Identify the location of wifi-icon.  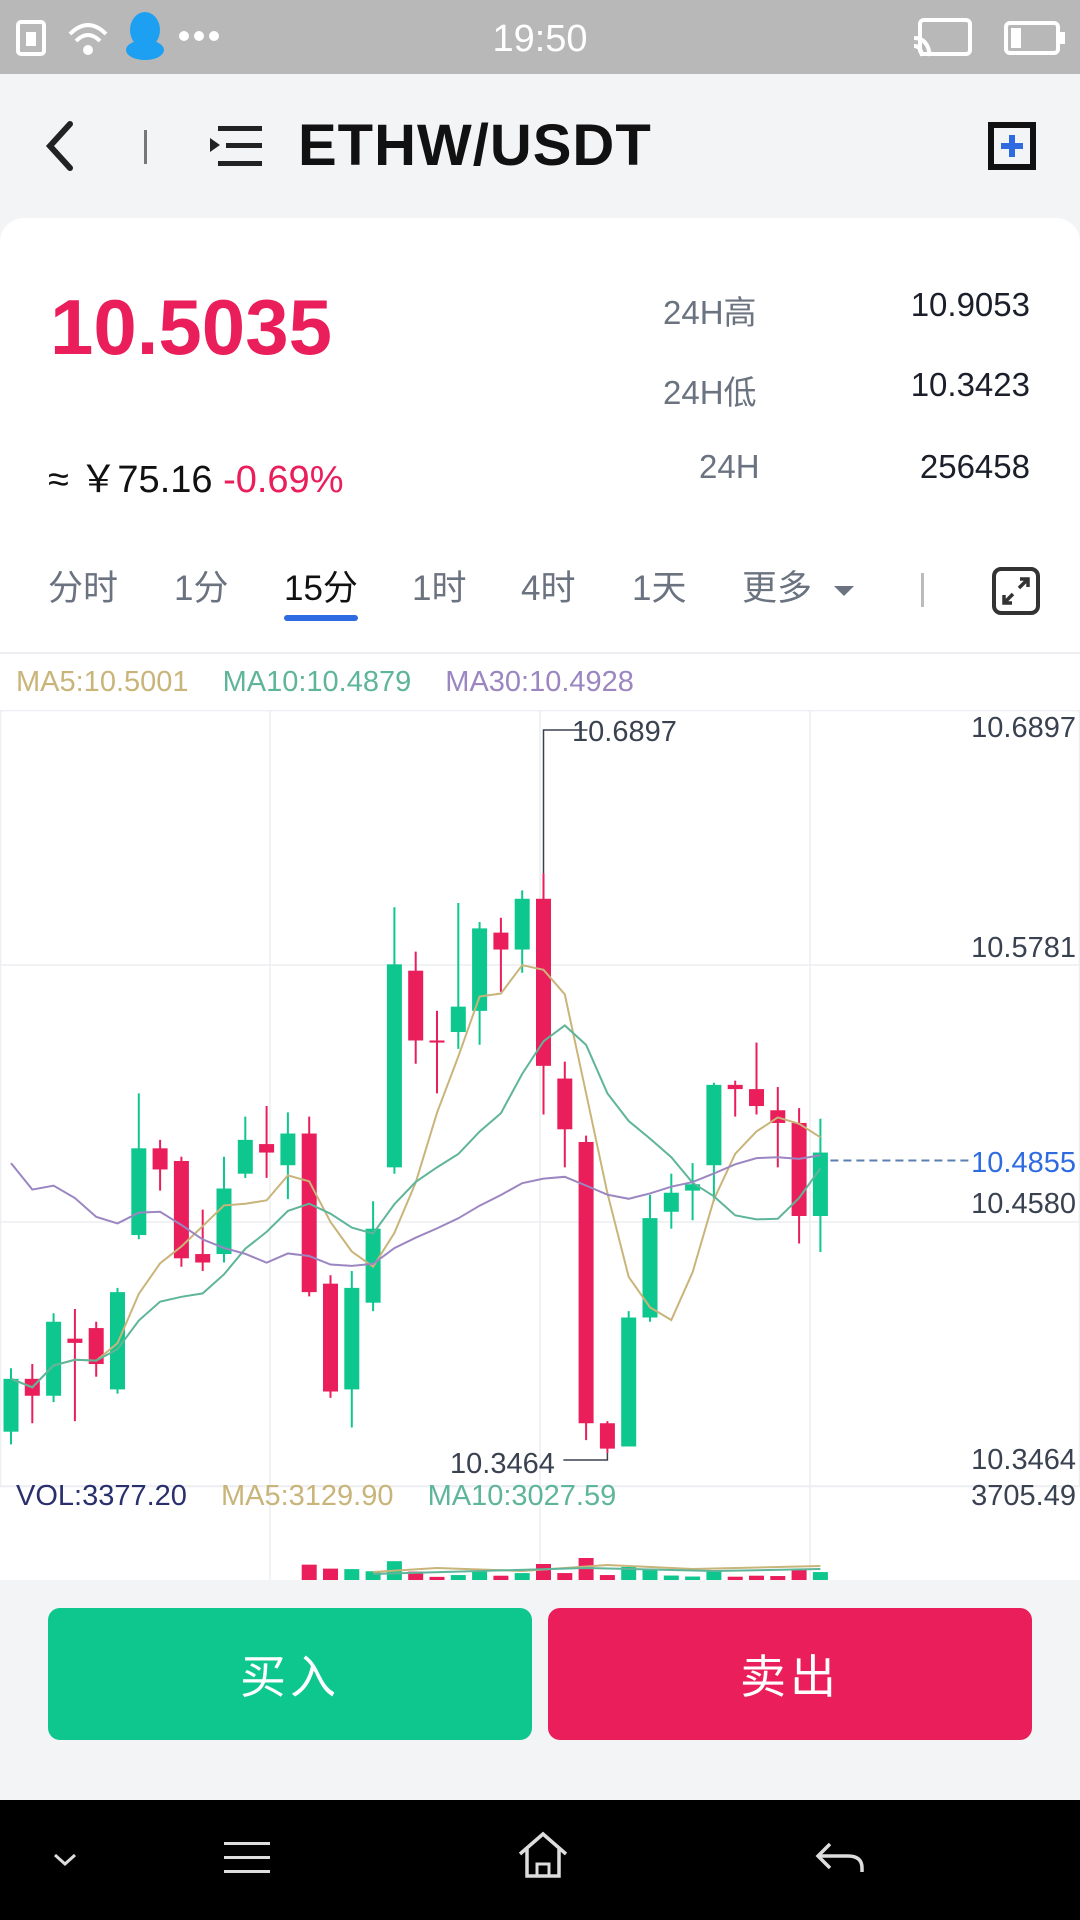
(88, 39).